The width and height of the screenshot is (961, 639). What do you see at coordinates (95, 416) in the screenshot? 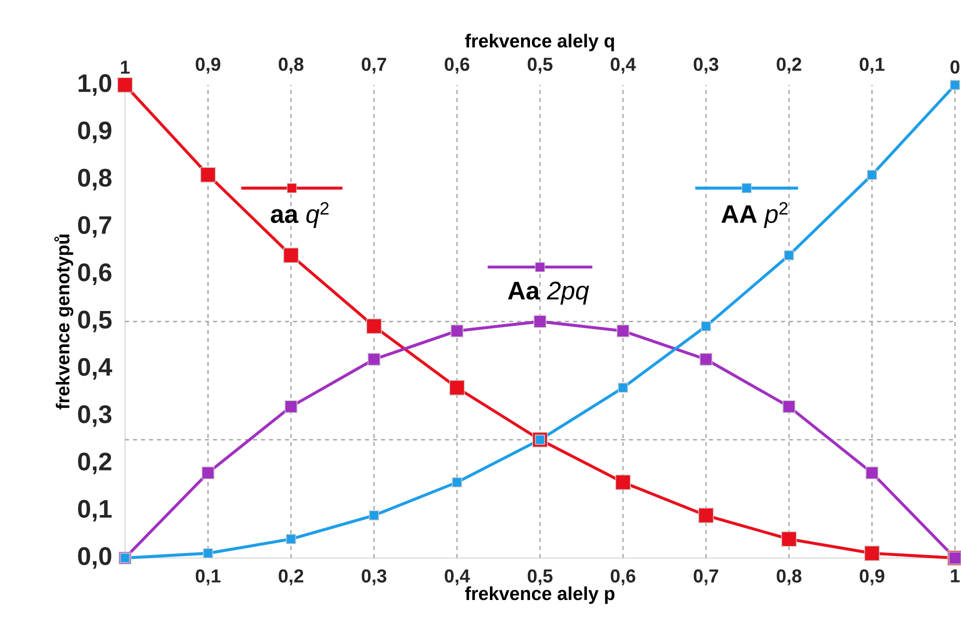
I see `y-tick-label: 0,3` at bounding box center [95, 416].